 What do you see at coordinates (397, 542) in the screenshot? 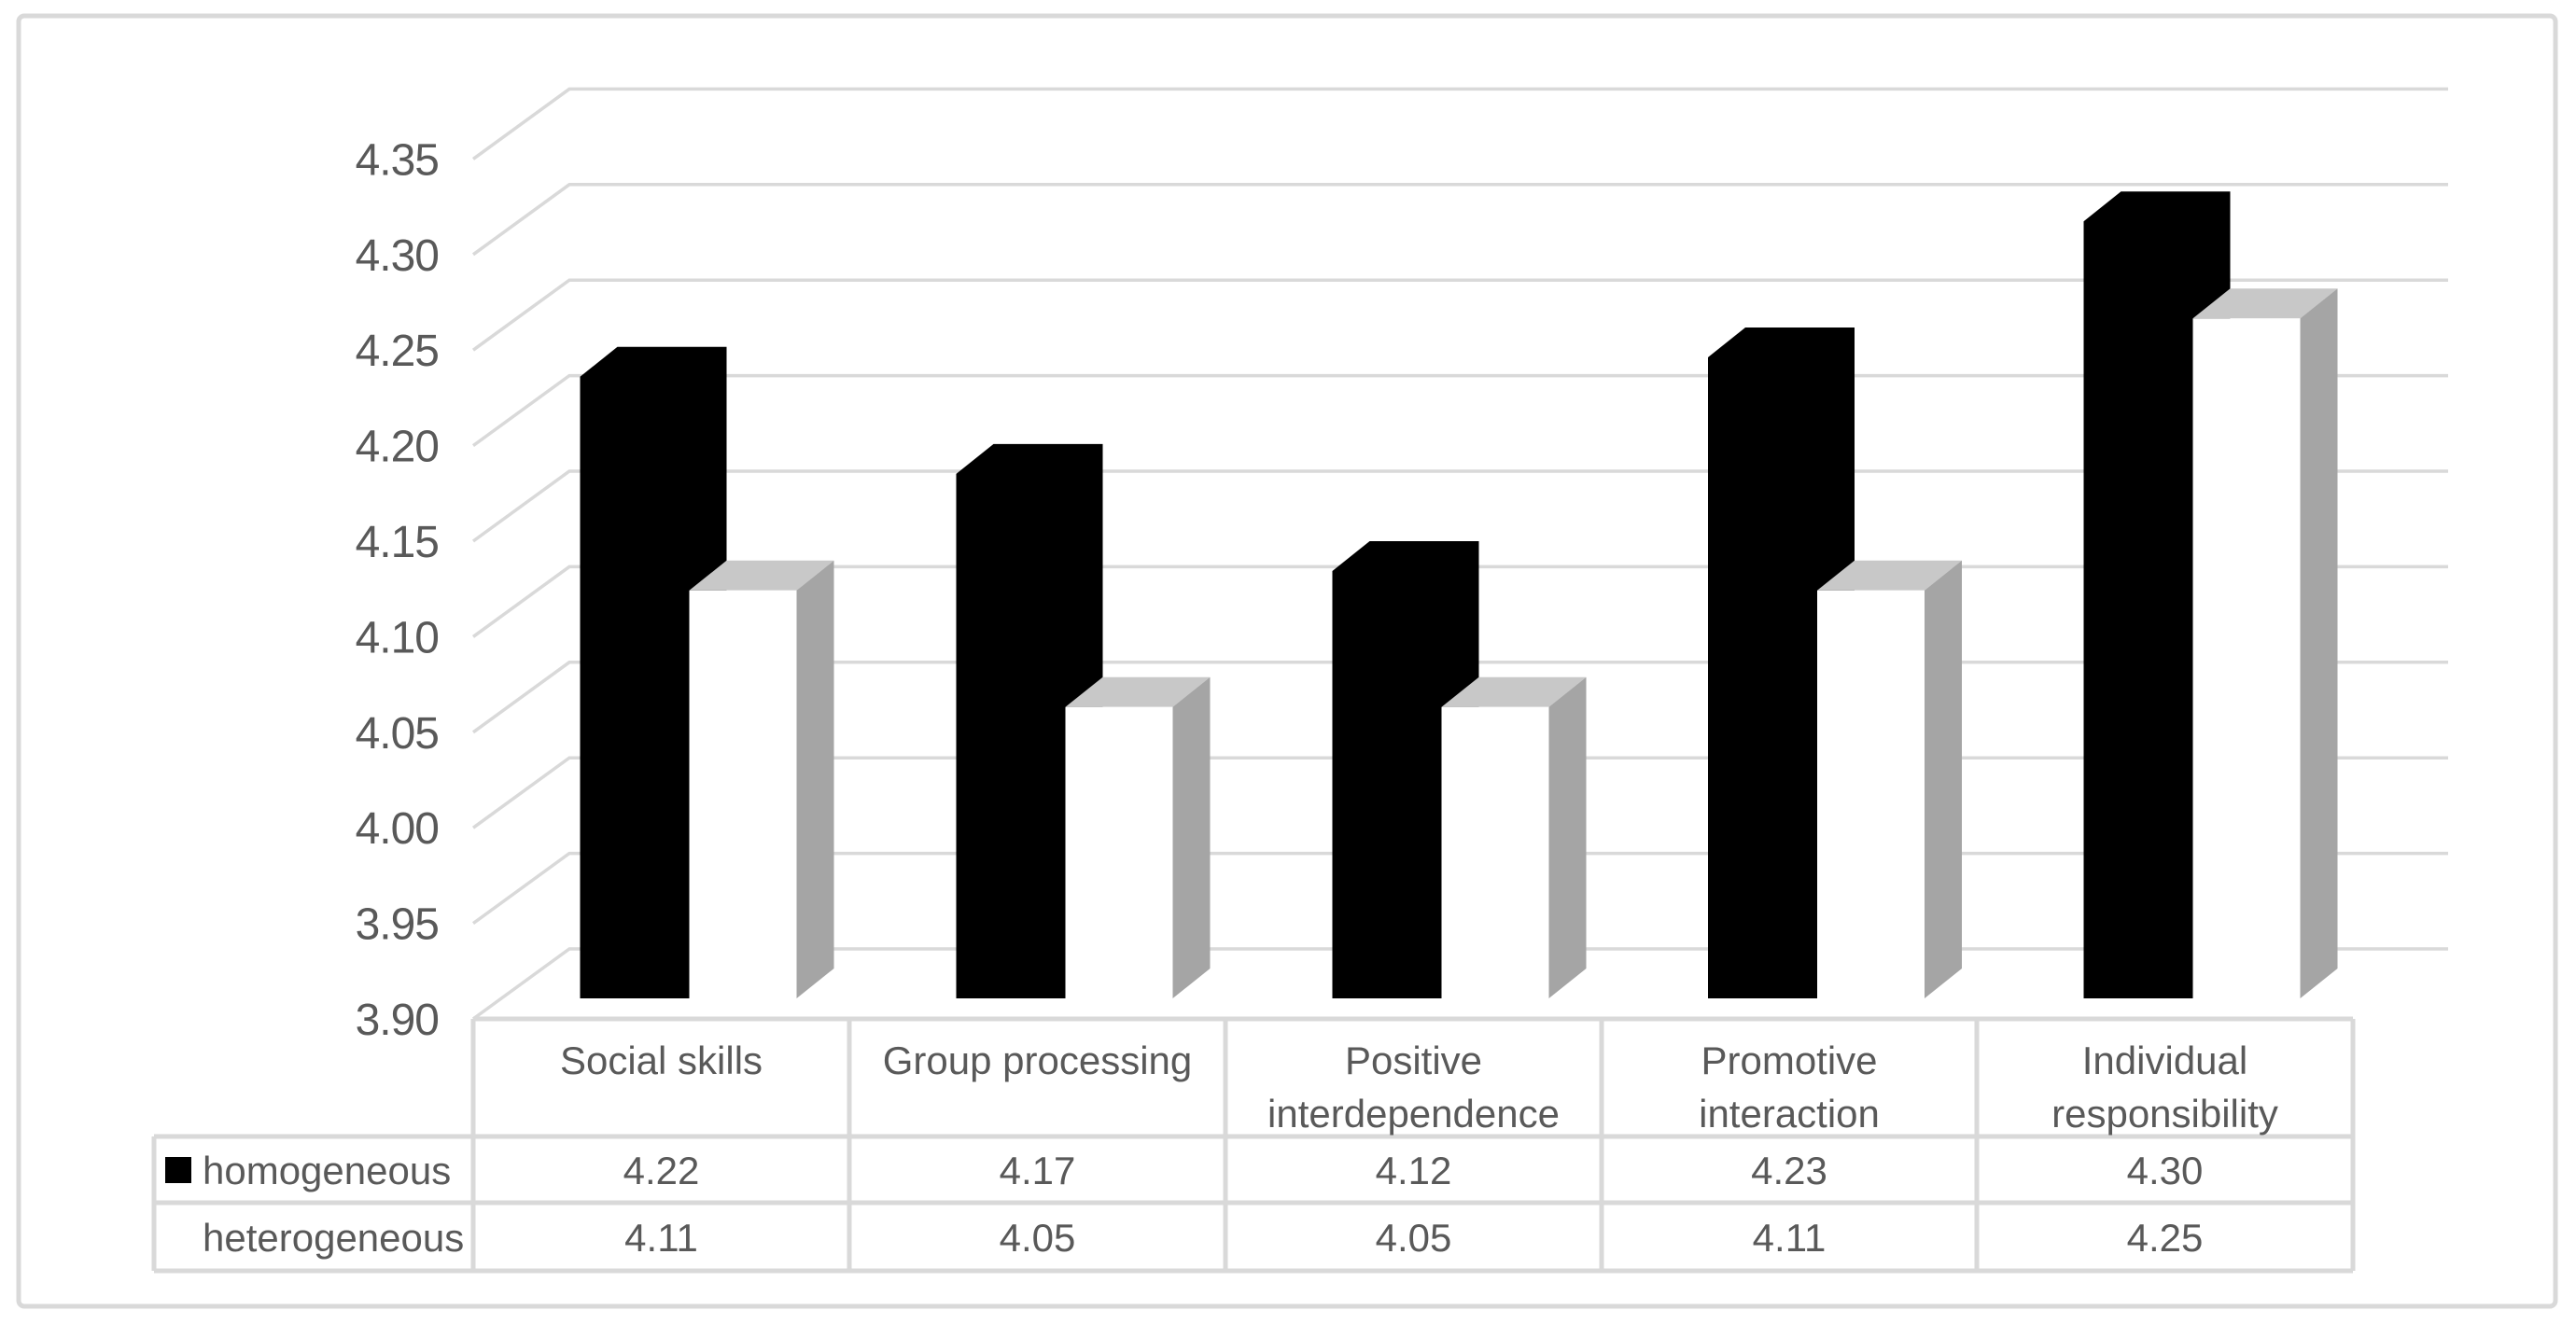
I see `y-axis-tick-label: 4.15` at bounding box center [397, 542].